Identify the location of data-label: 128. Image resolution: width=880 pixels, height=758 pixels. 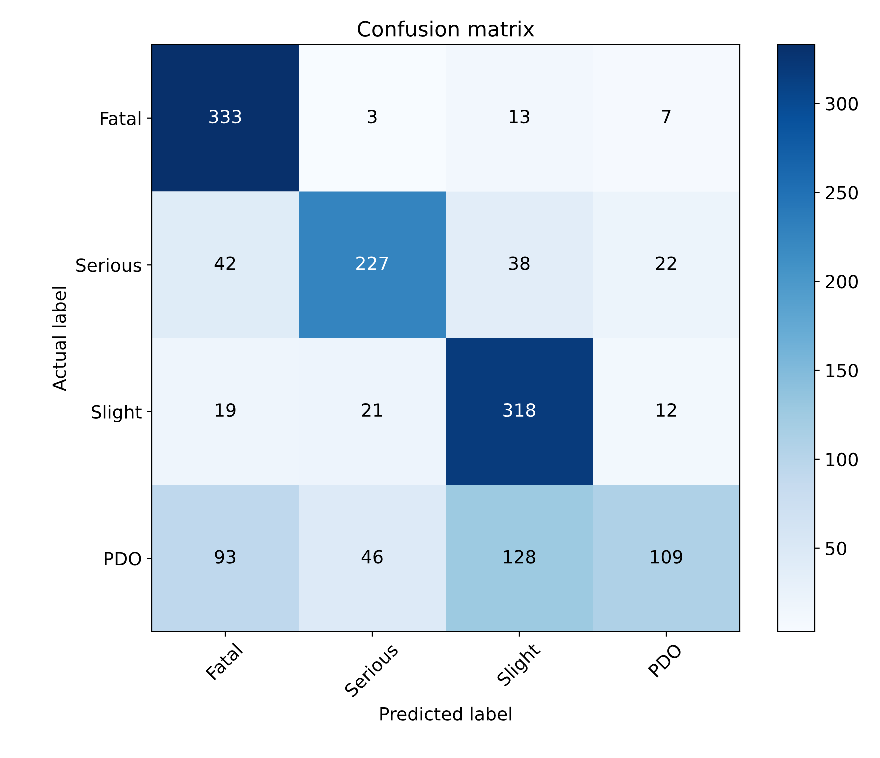
(520, 557).